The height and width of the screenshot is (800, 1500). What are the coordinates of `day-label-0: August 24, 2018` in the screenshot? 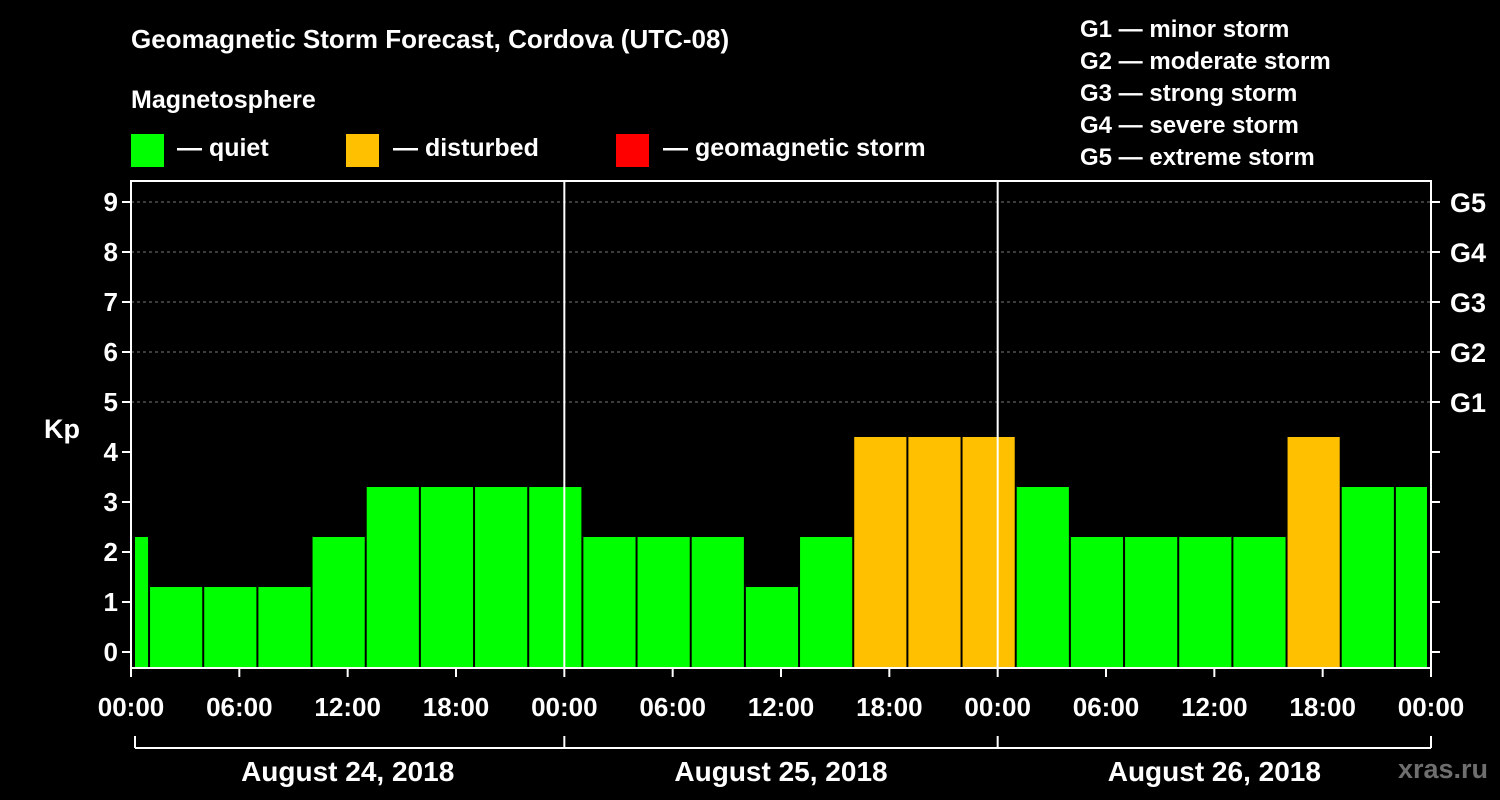 It's located at (347, 771).